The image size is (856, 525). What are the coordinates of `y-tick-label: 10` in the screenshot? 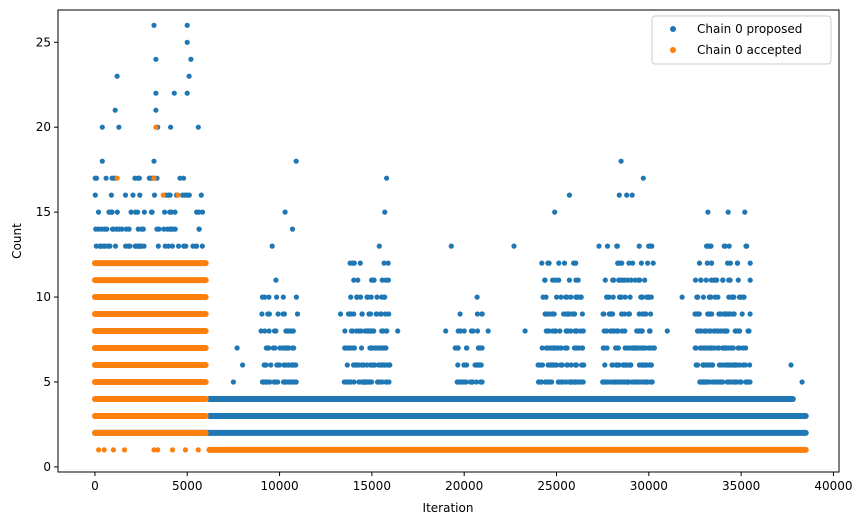 It's located at (43, 297).